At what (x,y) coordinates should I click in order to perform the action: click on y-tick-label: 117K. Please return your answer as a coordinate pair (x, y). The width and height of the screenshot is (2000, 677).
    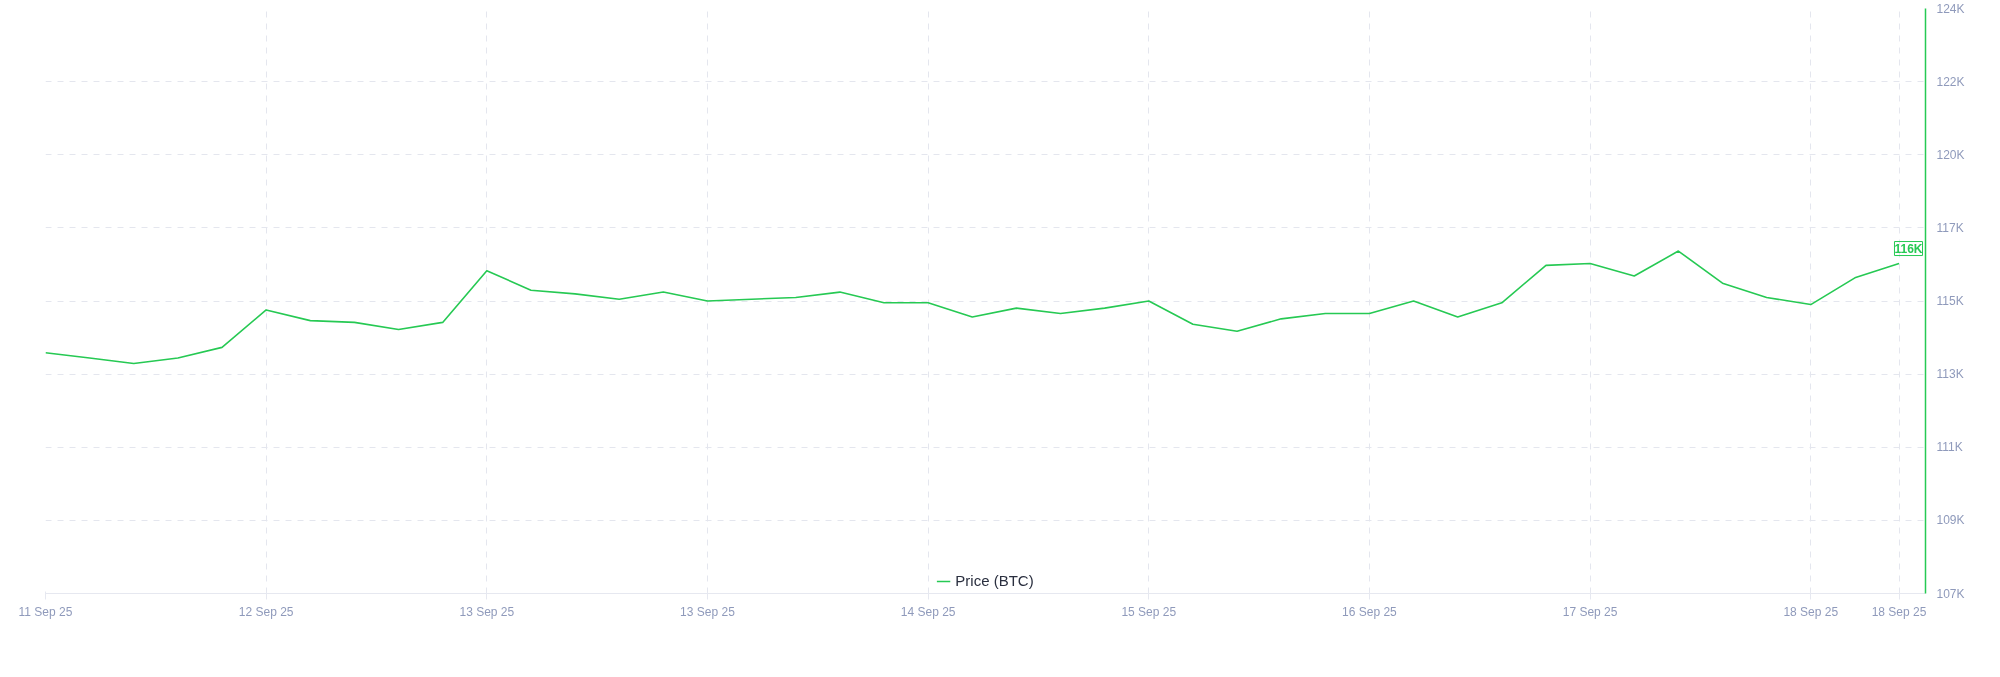
    Looking at the image, I should click on (1950, 227).